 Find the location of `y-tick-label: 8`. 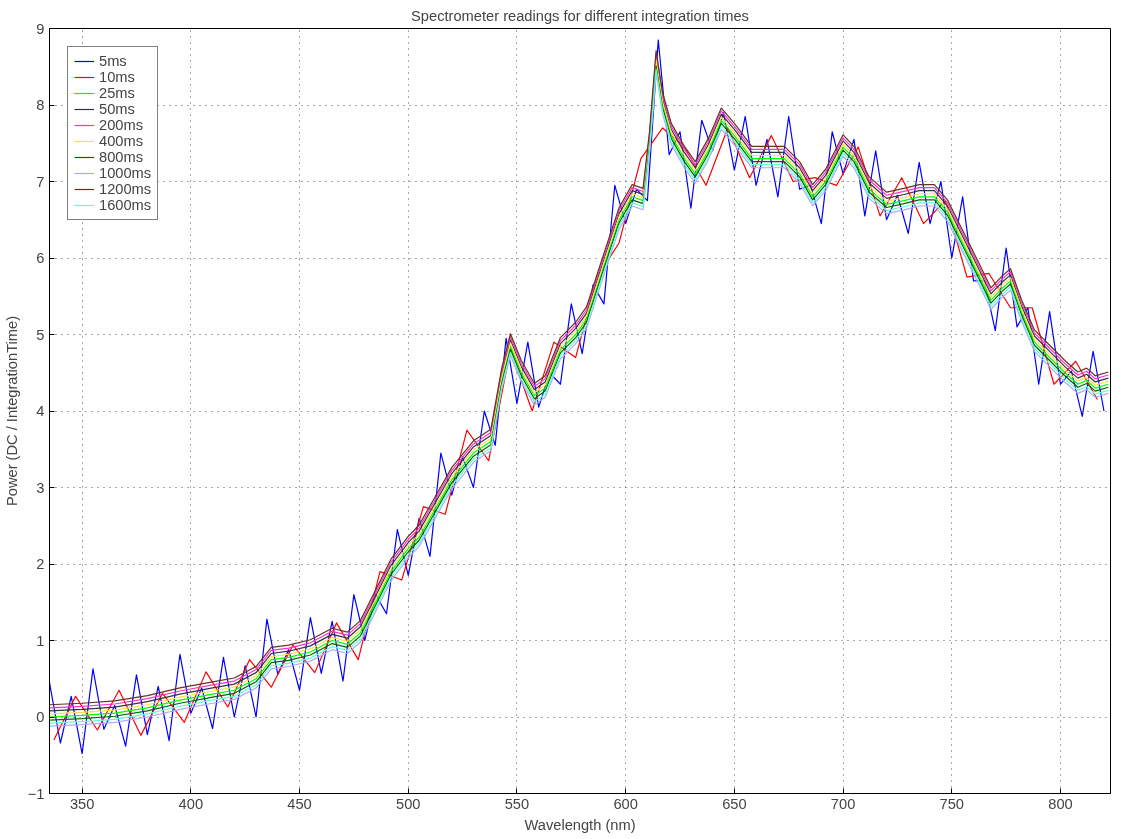

y-tick-label: 8 is located at coordinates (40, 105).